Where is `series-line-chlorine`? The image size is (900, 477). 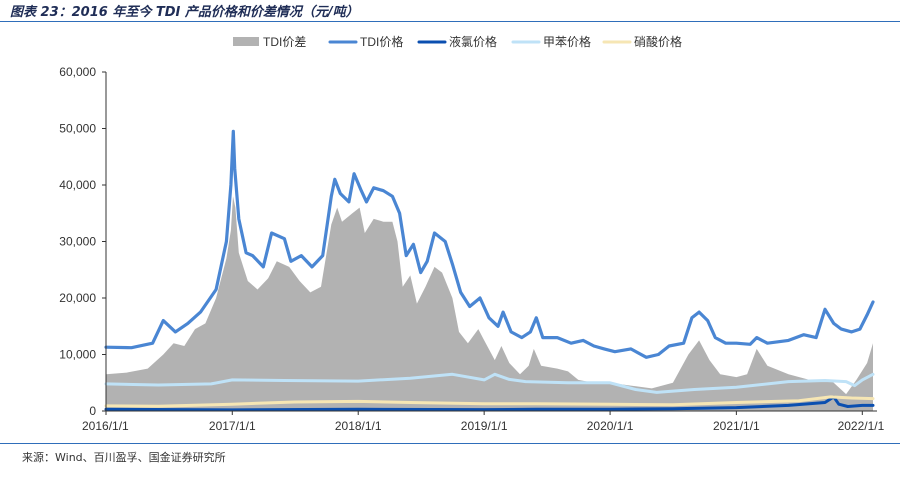 series-line-chlorine is located at coordinates (489, 403).